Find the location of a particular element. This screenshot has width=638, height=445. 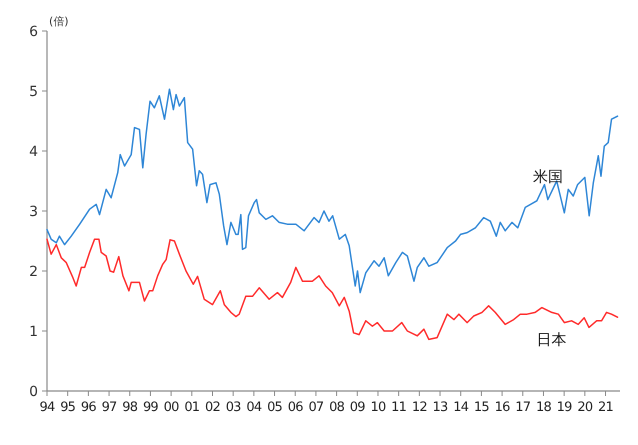

x-tick-label: 09 is located at coordinates (358, 407).